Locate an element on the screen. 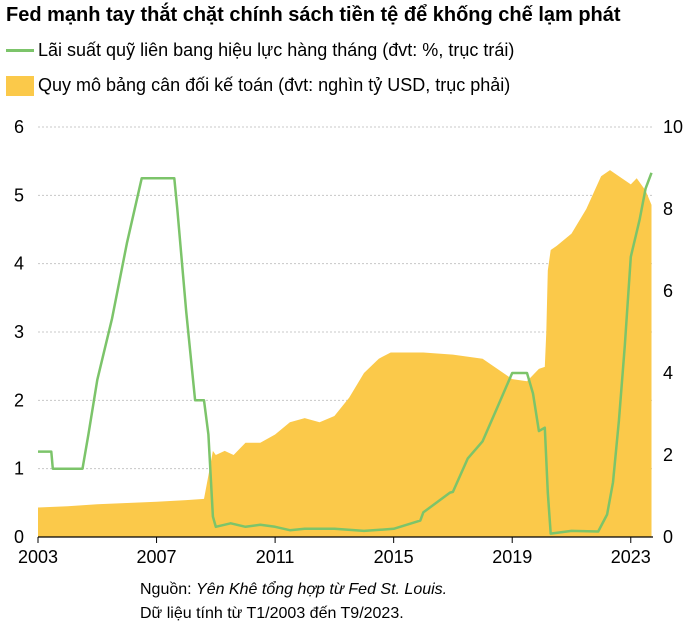 This screenshot has width=700, height=637. x-tick-label: 2011 is located at coordinates (275, 557).